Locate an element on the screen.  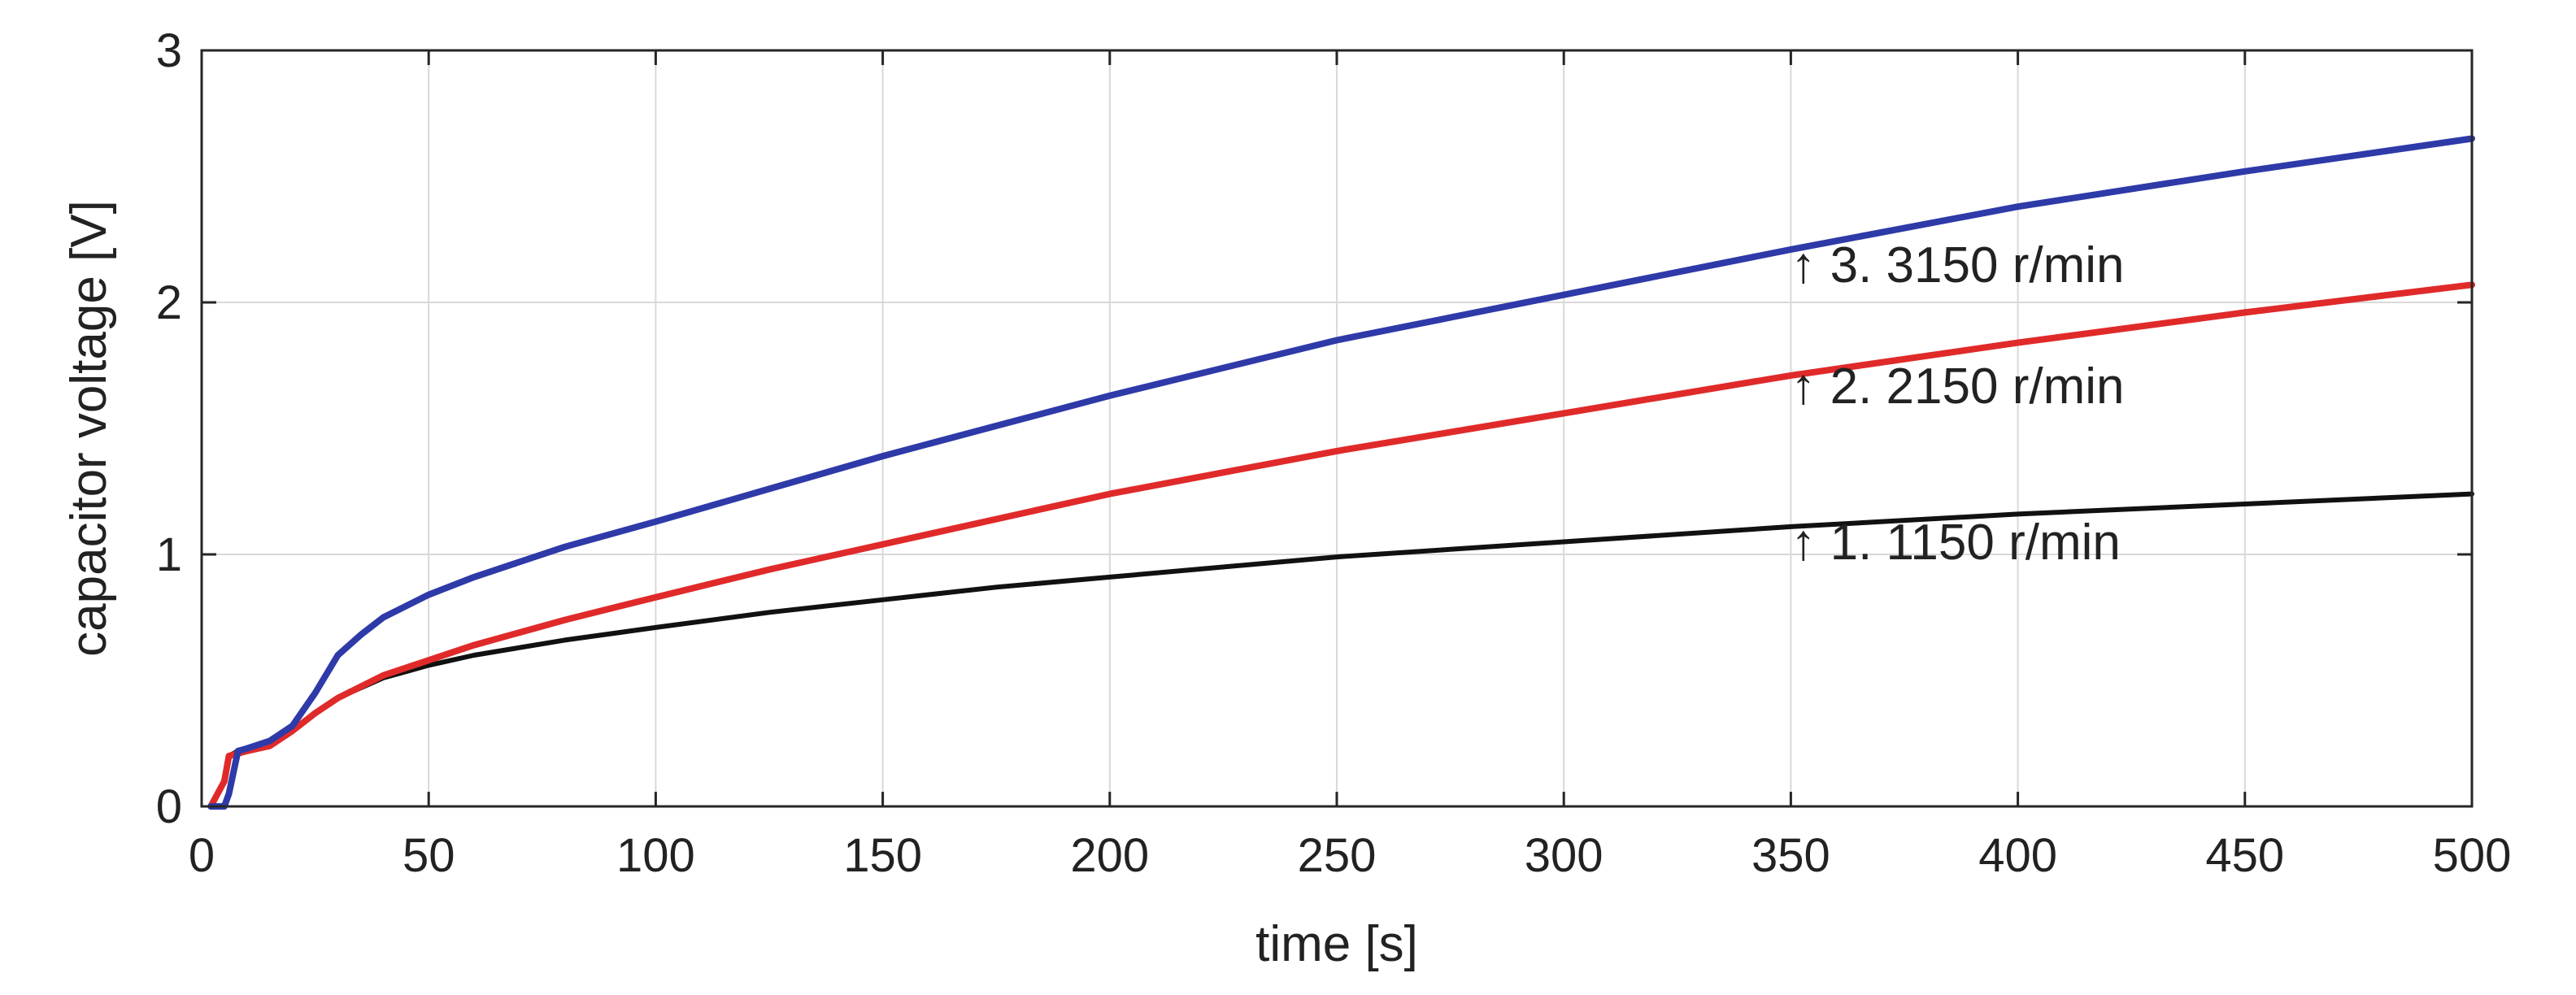
y-tick-label-3: 3 is located at coordinates (169, 51).